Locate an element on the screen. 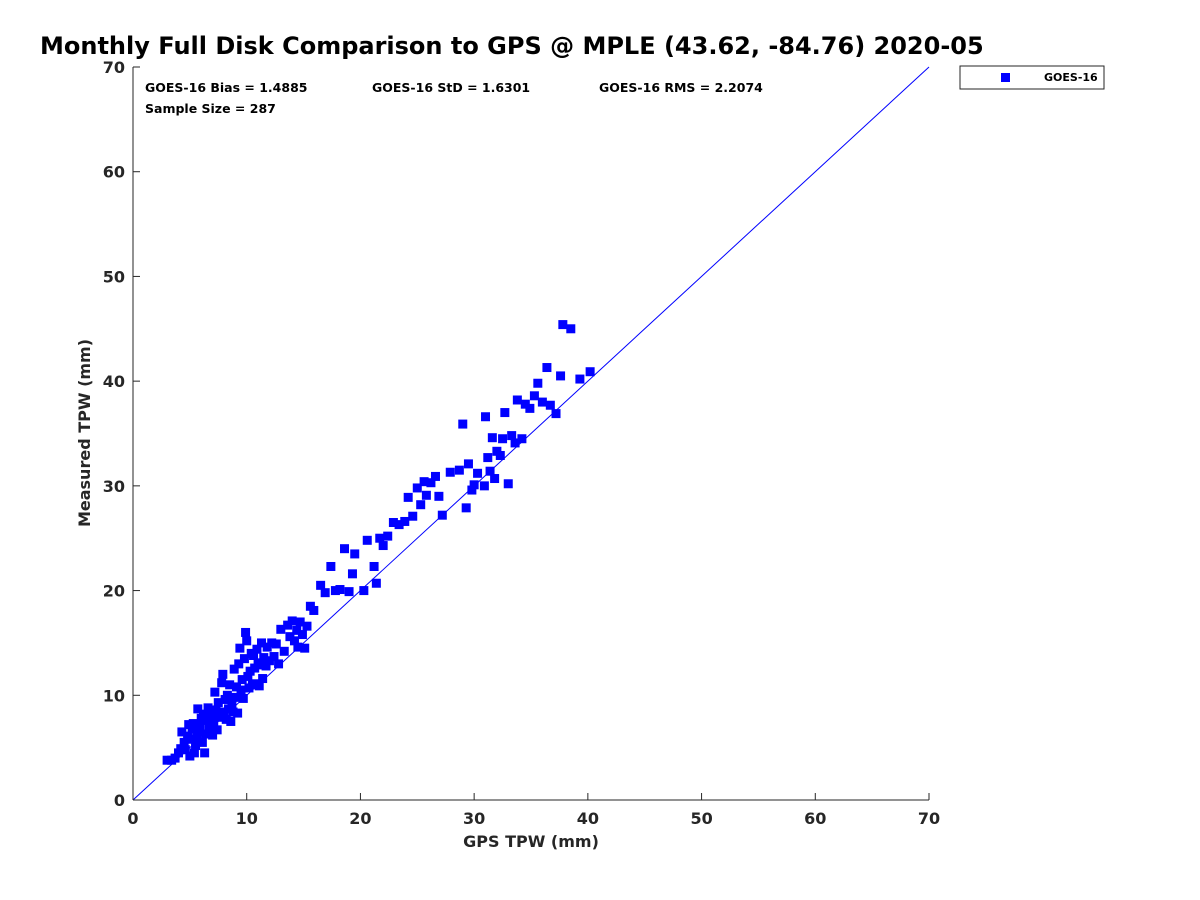 Image resolution: width=1200 pixels, height=900 pixels. y-tick-label: 10 is located at coordinates (114, 695).